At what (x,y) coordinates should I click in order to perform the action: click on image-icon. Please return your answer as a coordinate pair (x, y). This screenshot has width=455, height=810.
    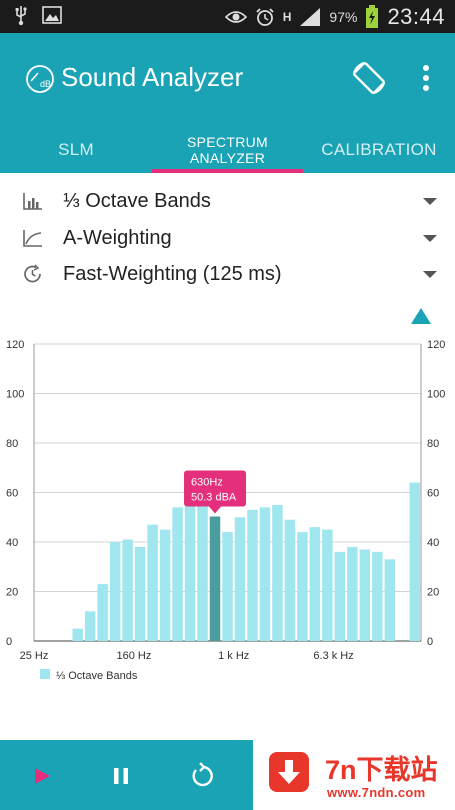
    Looking at the image, I should click on (52, 15).